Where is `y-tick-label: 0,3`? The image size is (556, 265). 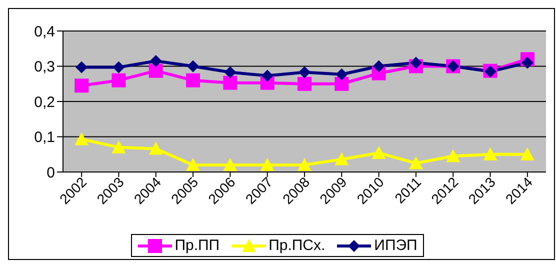
y-tick-label: 0,3 is located at coordinates (44, 67).